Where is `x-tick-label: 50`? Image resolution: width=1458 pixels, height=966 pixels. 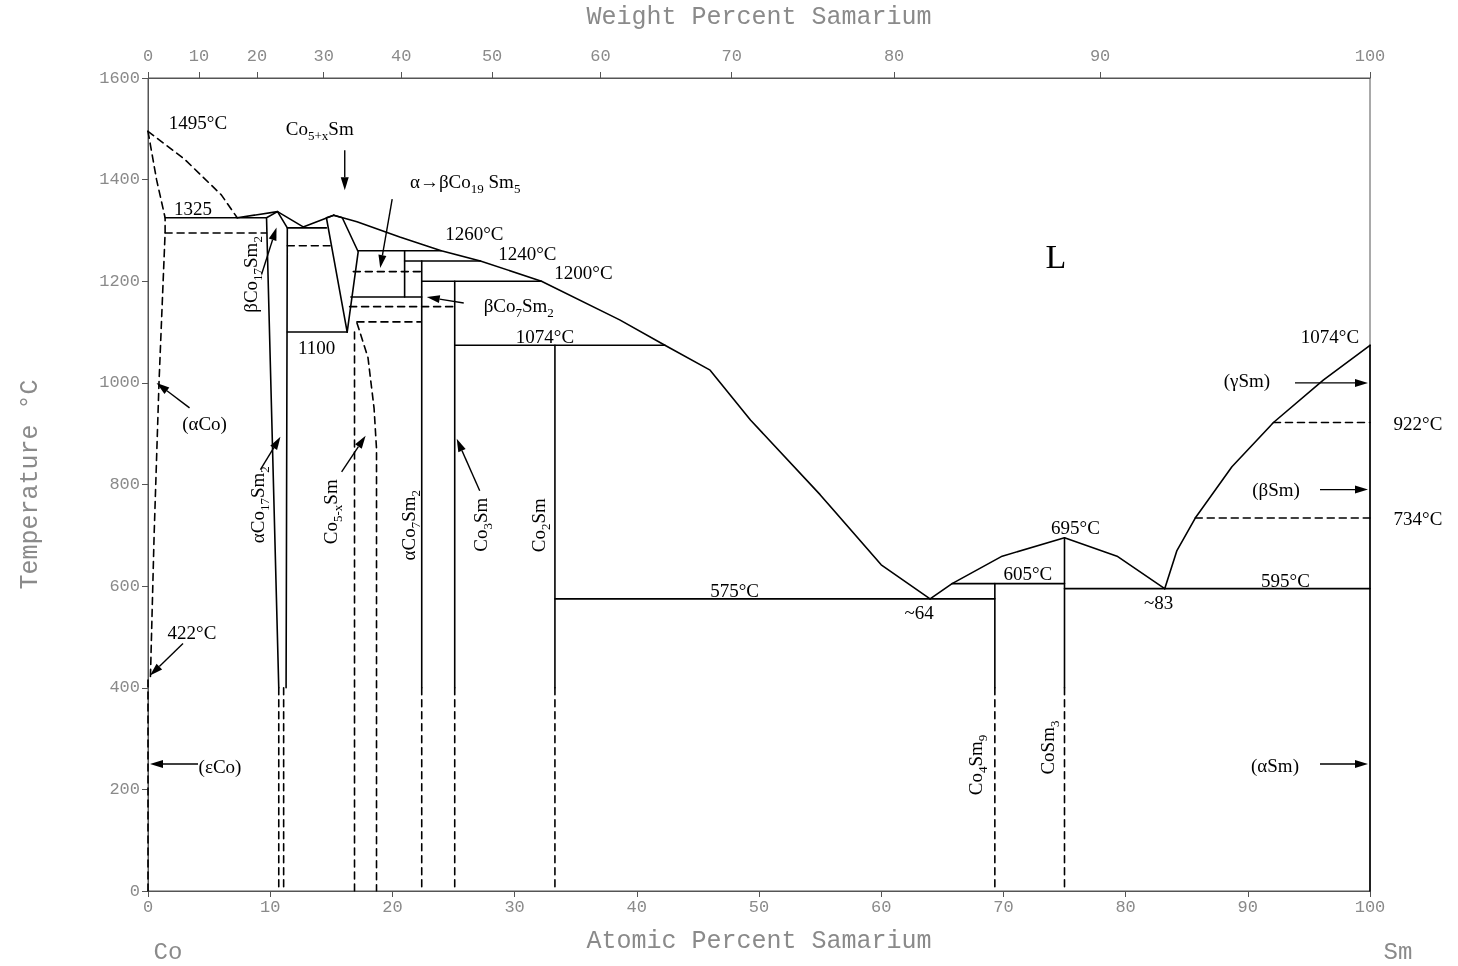 x-tick-label: 50 is located at coordinates (759, 907).